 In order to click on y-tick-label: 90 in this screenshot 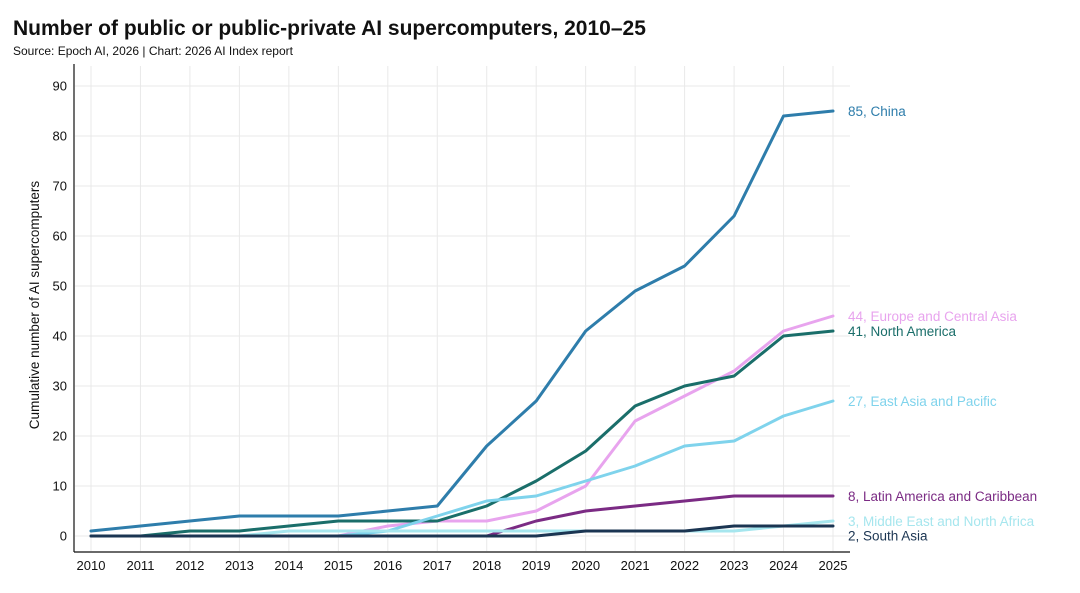, I will do `click(60, 86)`.